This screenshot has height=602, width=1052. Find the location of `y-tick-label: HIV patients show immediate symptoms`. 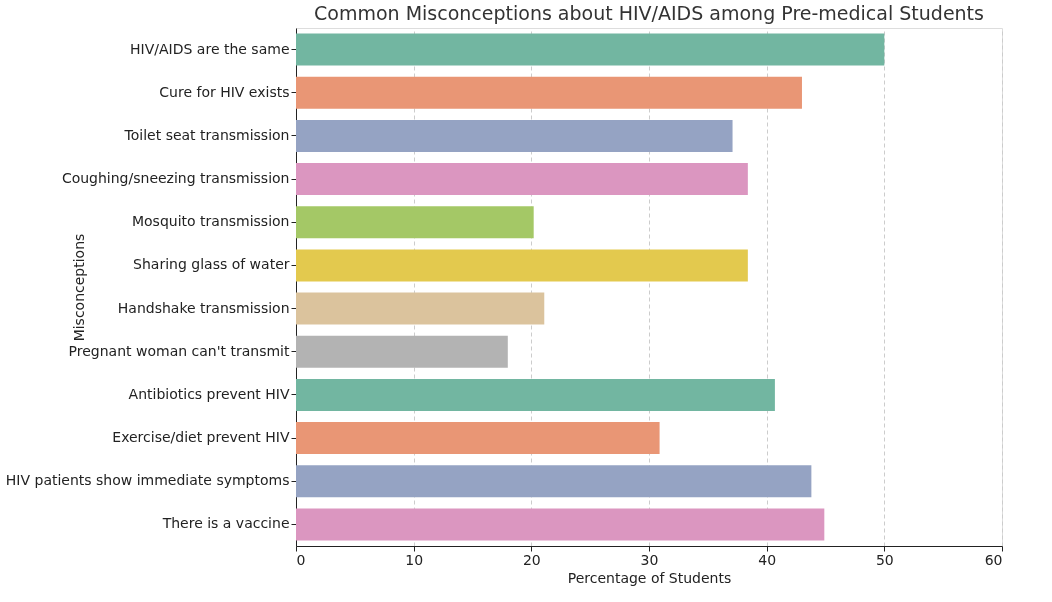

y-tick-label: HIV patients show immediate symptoms is located at coordinates (147, 480).